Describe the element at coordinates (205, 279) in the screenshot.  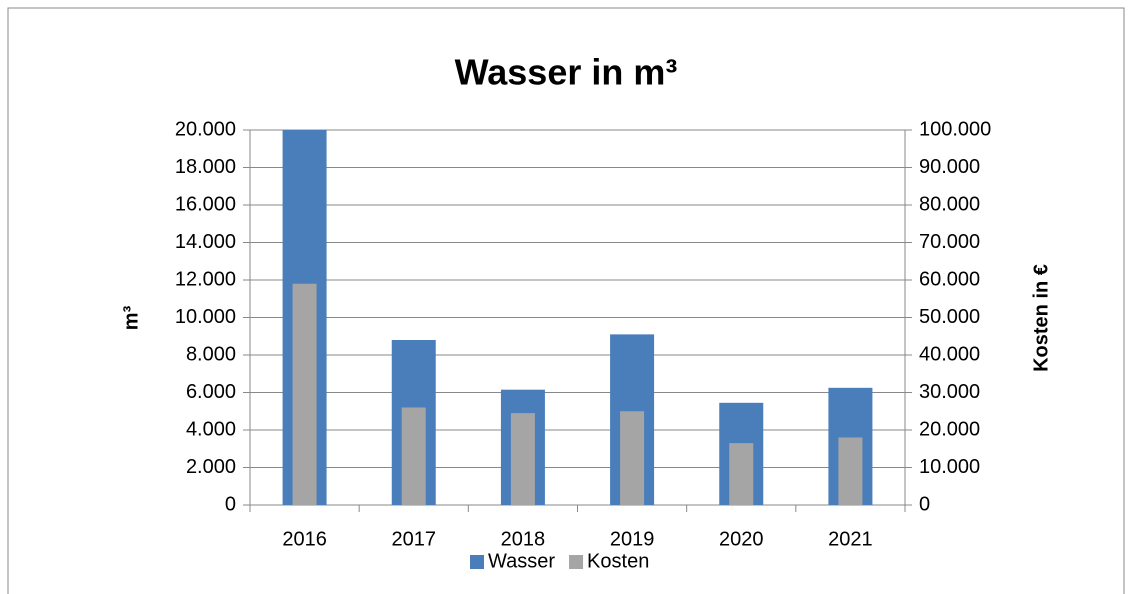
I see `y-tick-label: 12.000` at that location.